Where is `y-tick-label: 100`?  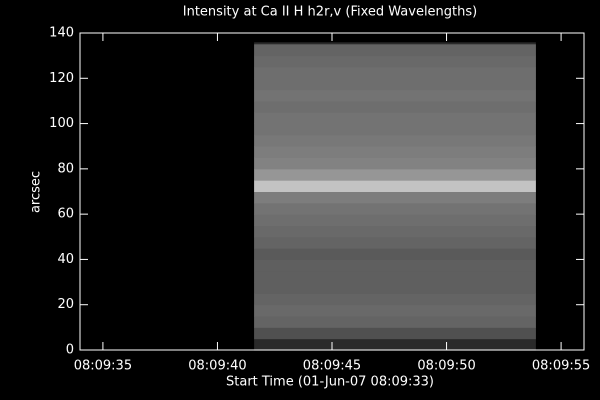 y-tick-label: 100 is located at coordinates (61, 123).